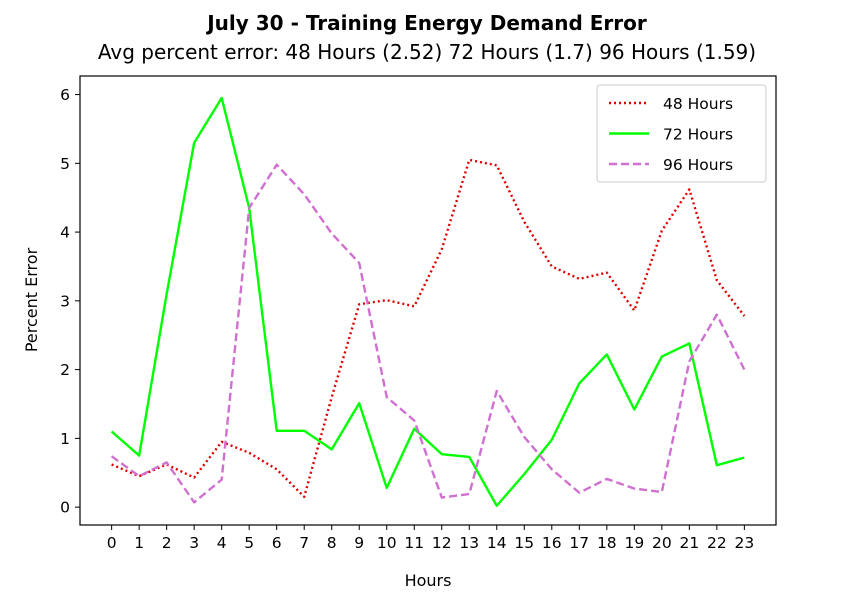 The image size is (854, 605). I want to click on x-tick-label: 9, so click(359, 543).